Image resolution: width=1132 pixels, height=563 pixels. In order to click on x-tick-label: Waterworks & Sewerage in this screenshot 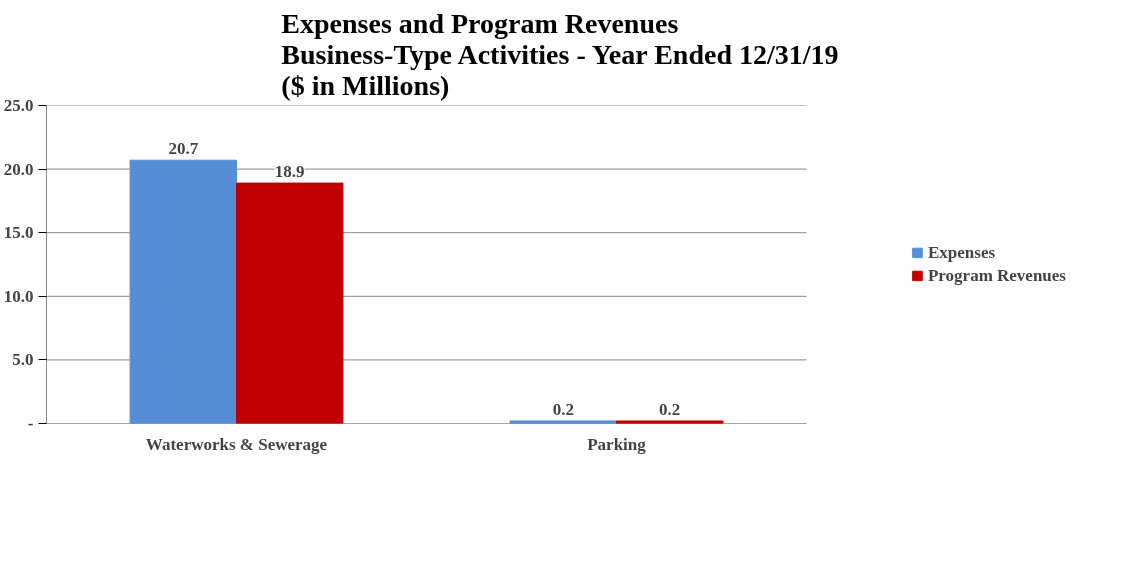, I will do `click(236, 444)`.